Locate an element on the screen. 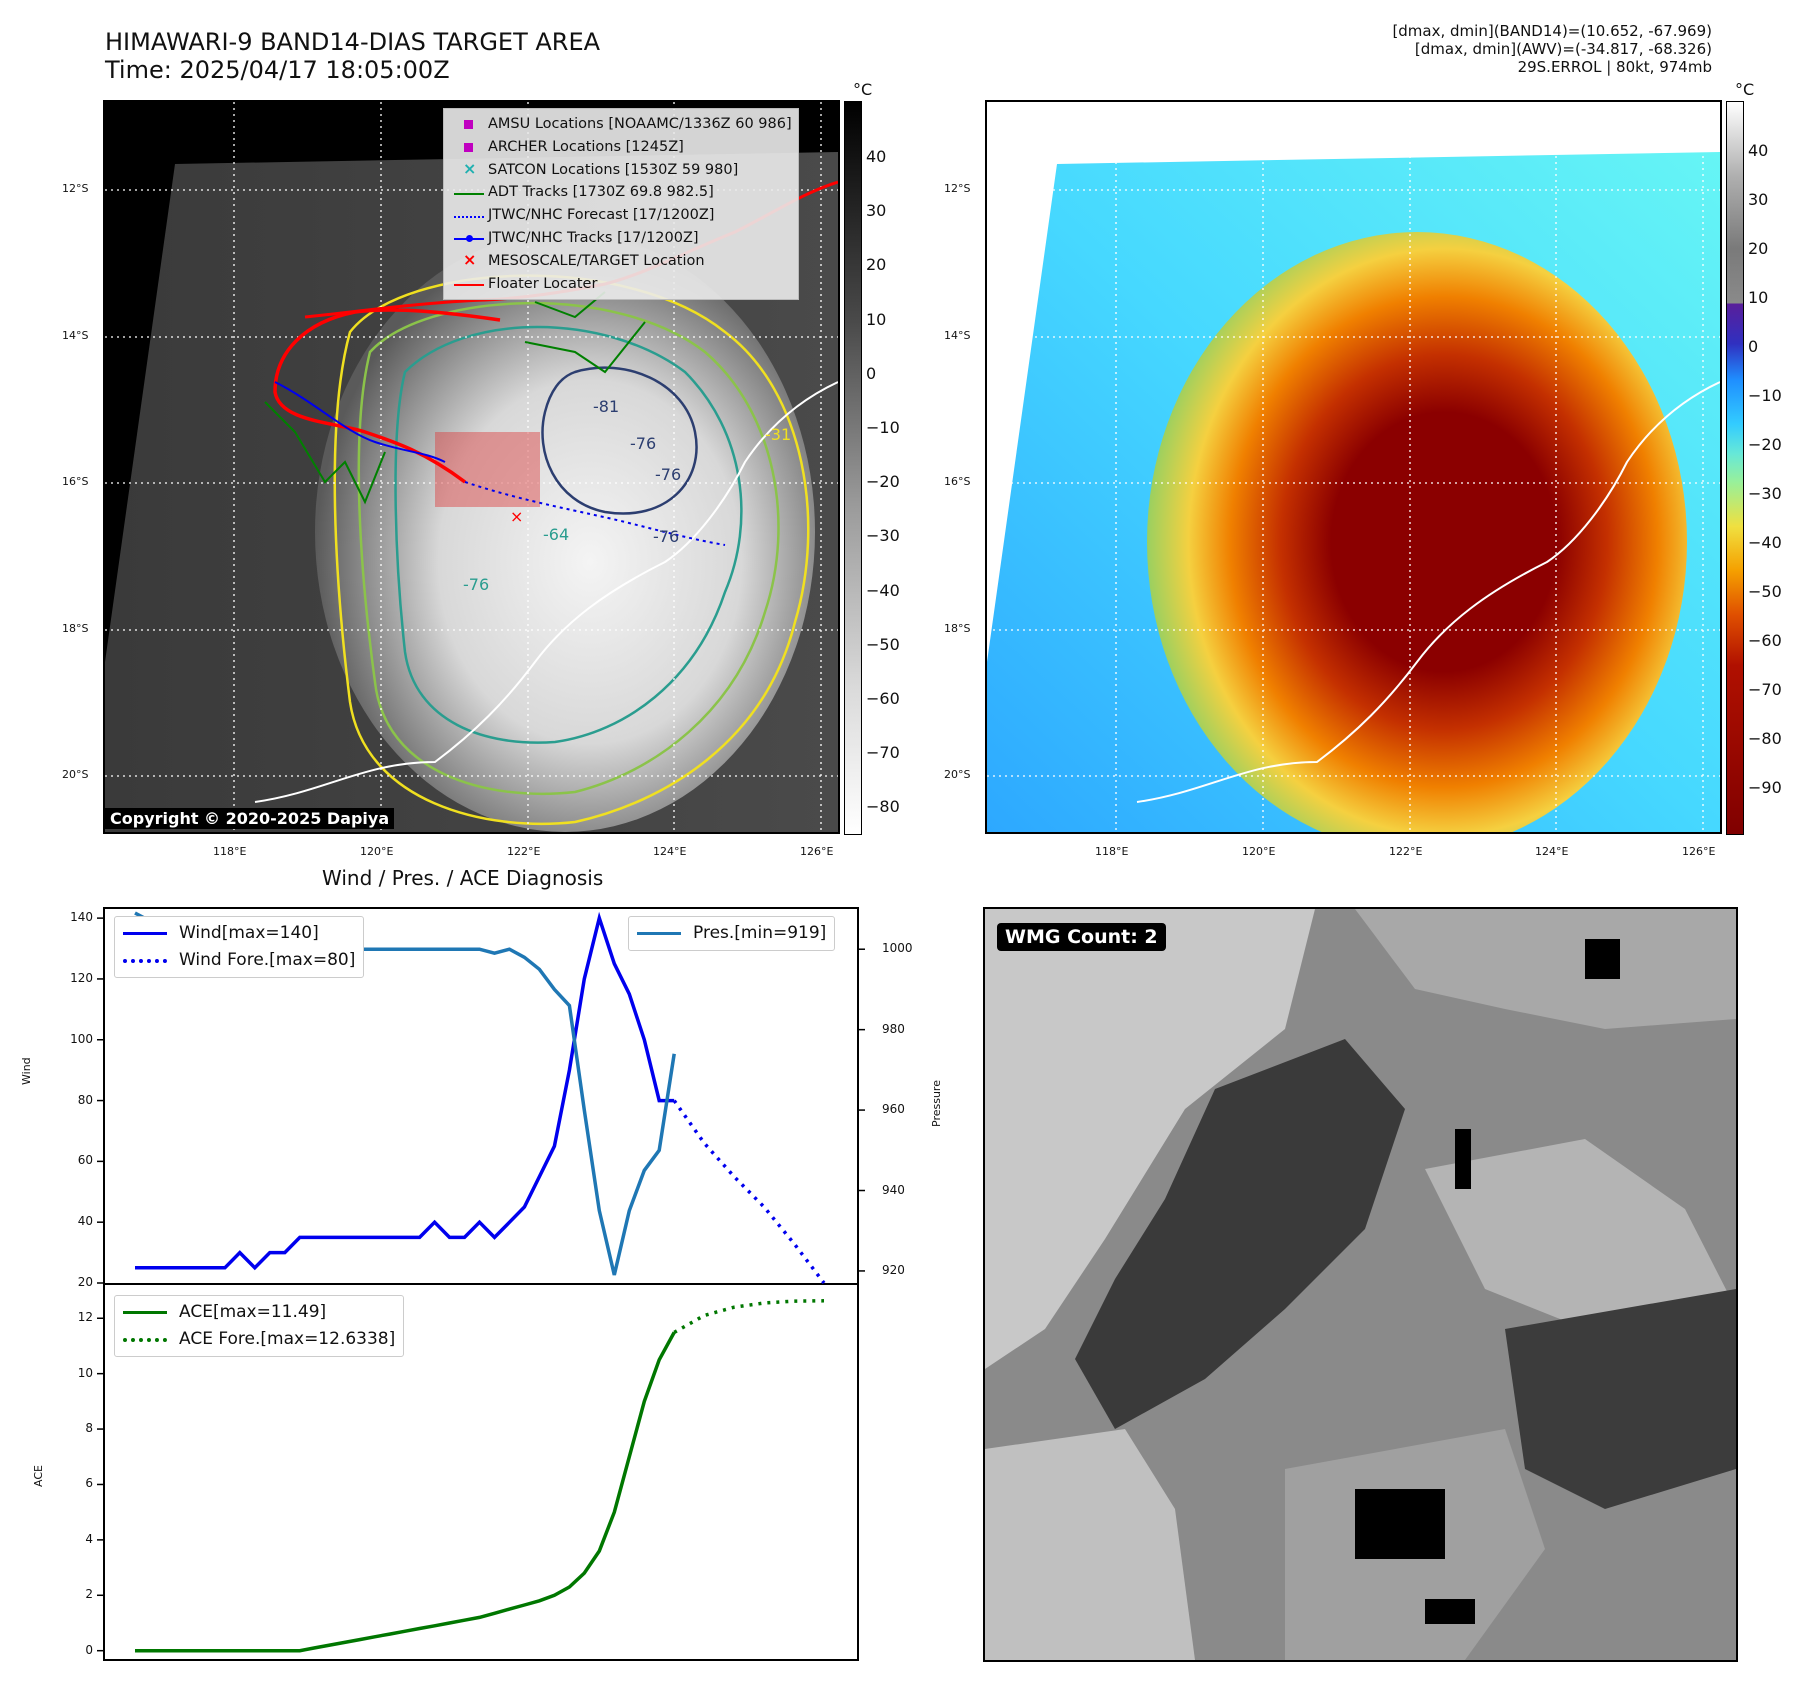 The image size is (1797, 1690). legend-symbol-icon: × is located at coordinates (470, 260).